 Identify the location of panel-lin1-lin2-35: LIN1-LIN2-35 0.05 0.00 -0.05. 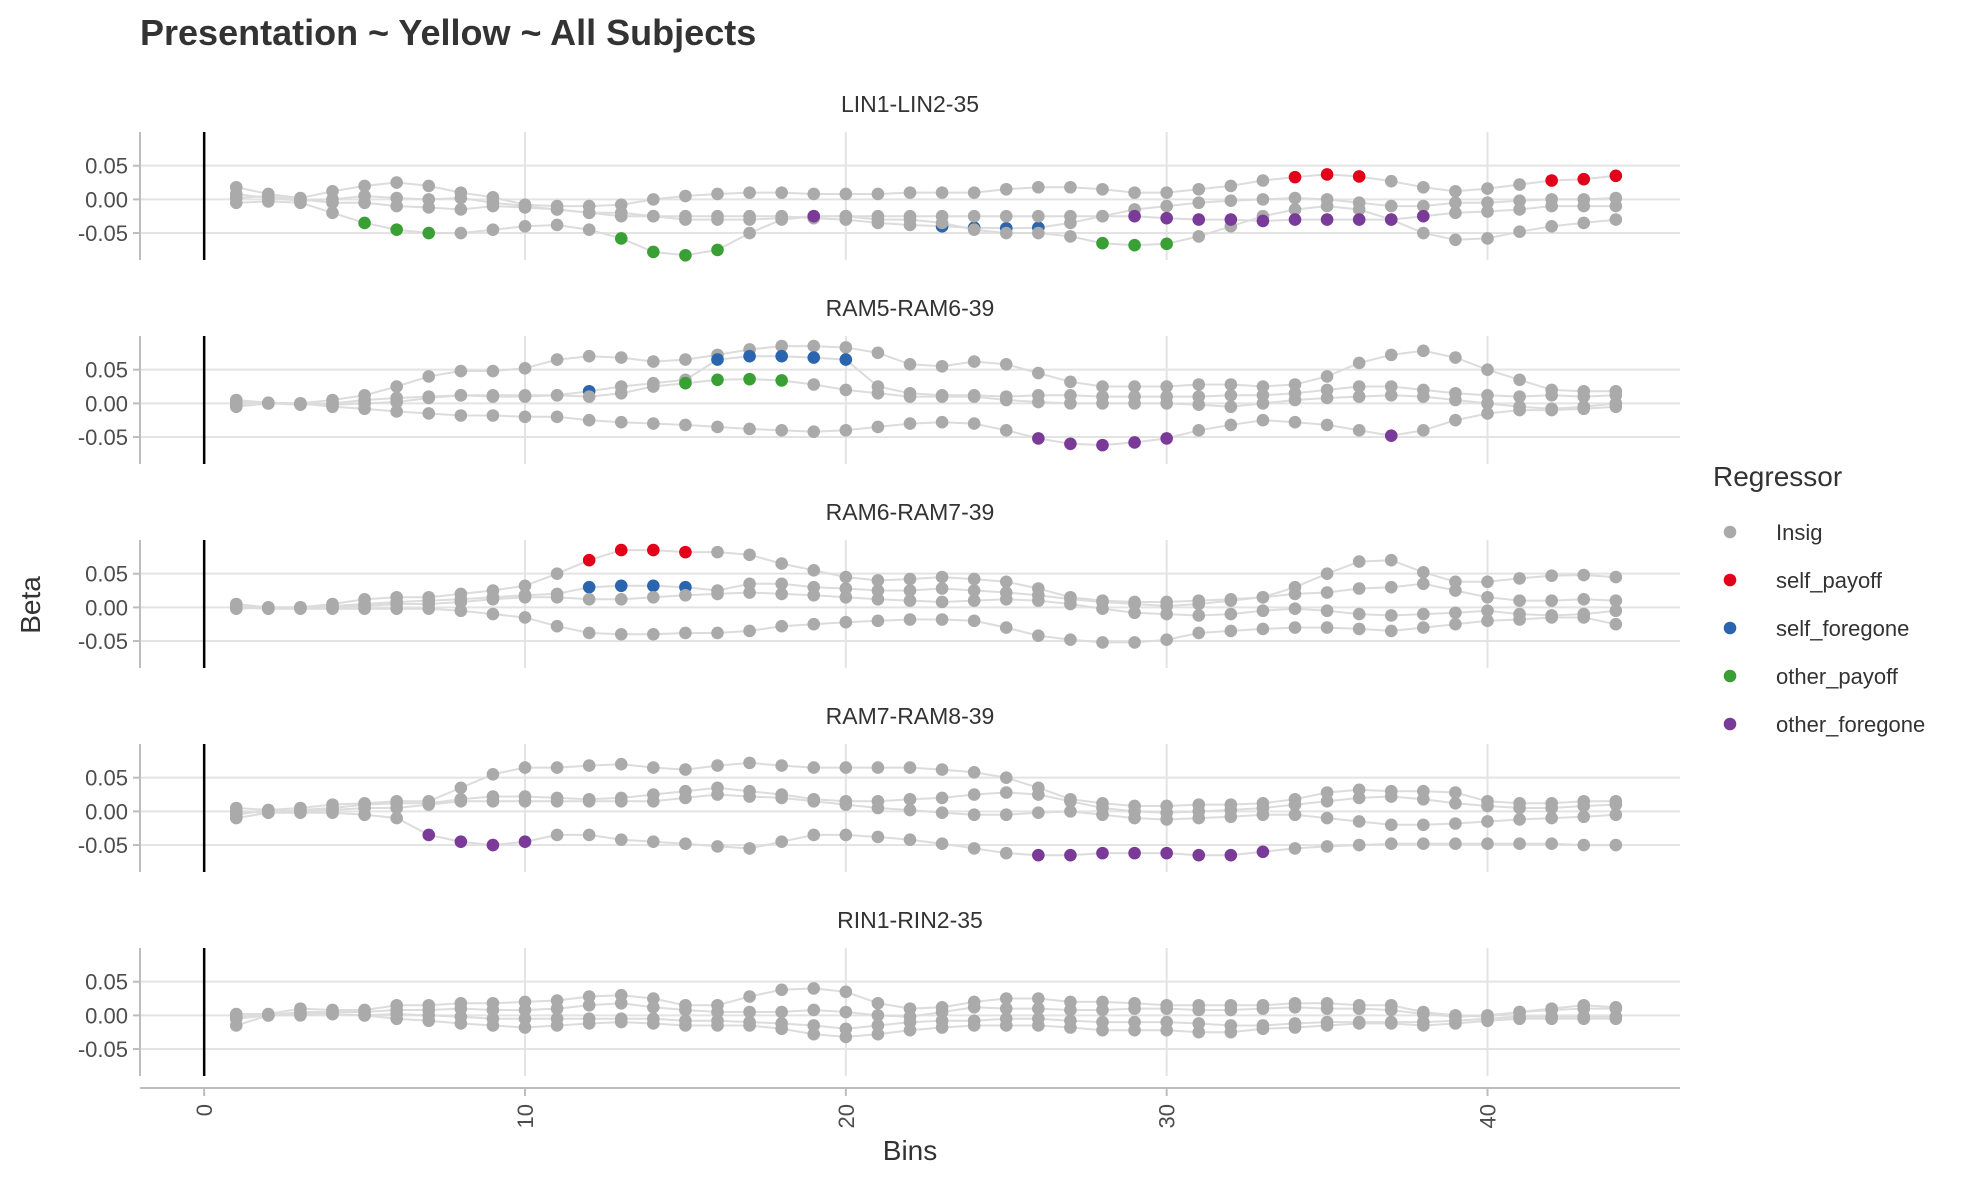
(879, 176).